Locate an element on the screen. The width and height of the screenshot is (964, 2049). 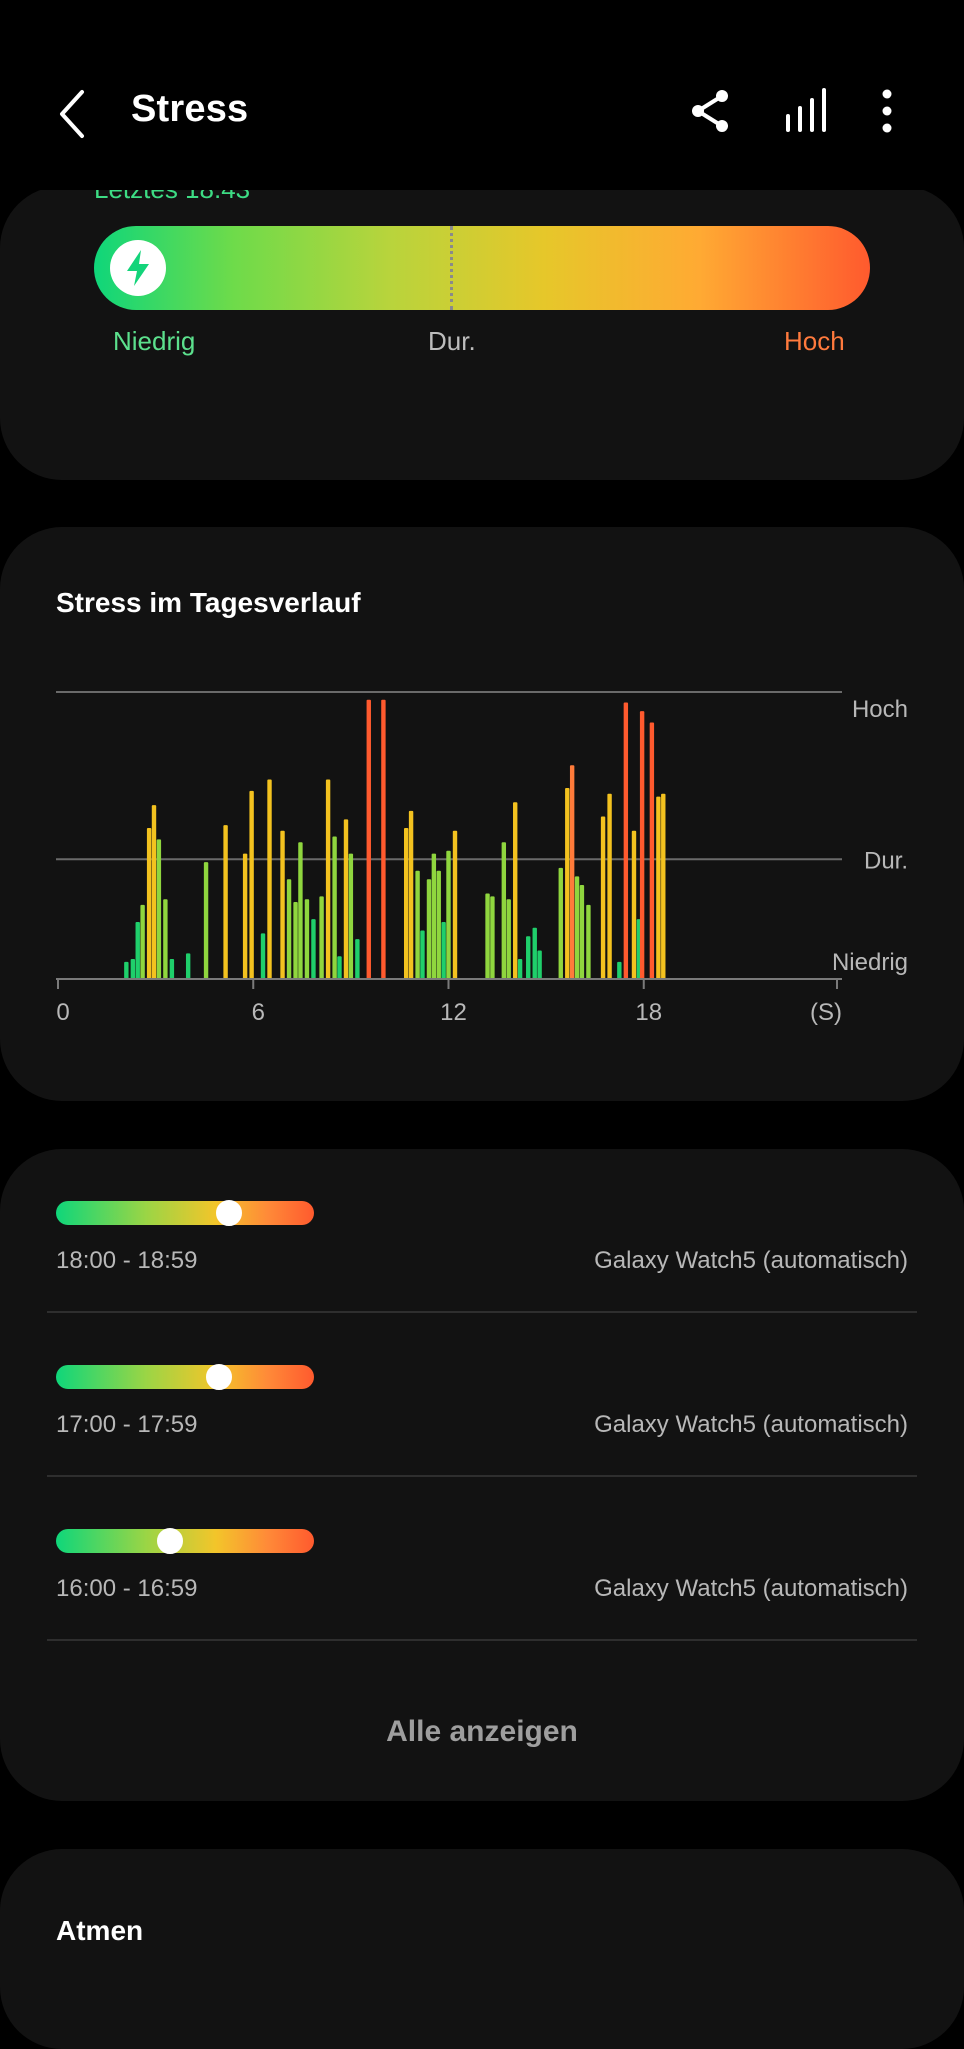
x-tick-label: 0 is located at coordinates (62, 1012).